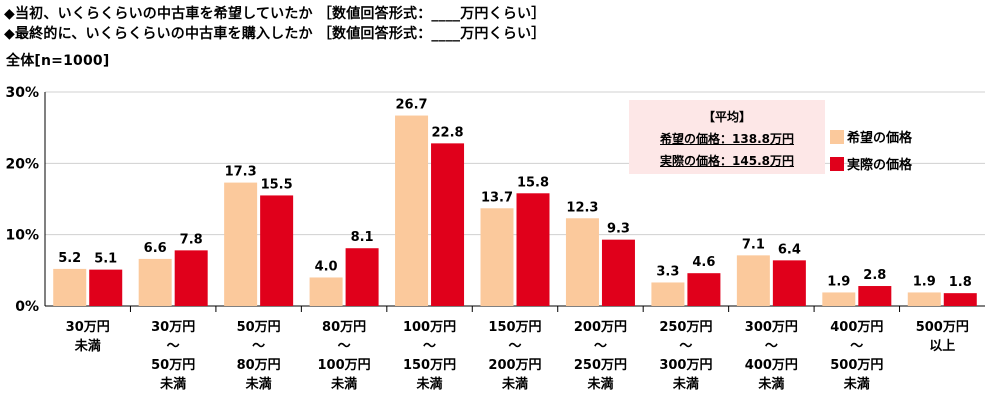 The width and height of the screenshot is (1000, 404). Describe the element at coordinates (497, 197) in the screenshot. I see `data-label: 13.7` at that location.